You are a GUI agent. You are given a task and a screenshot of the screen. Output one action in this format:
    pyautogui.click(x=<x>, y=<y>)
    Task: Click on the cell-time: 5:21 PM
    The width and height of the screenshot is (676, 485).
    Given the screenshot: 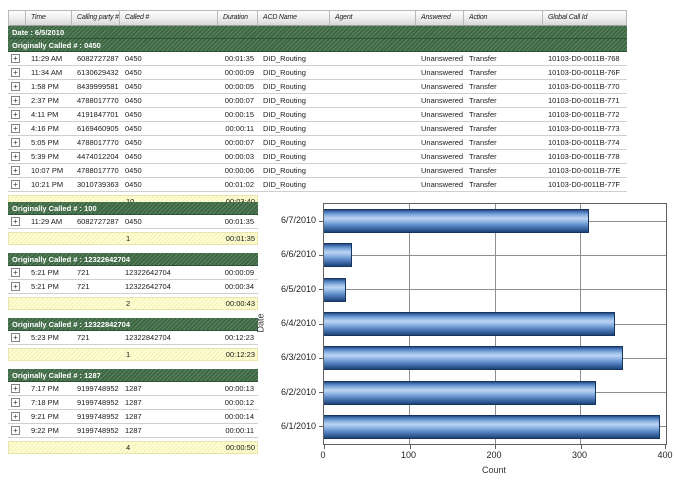 What is the action you would take?
    pyautogui.click(x=45, y=286)
    